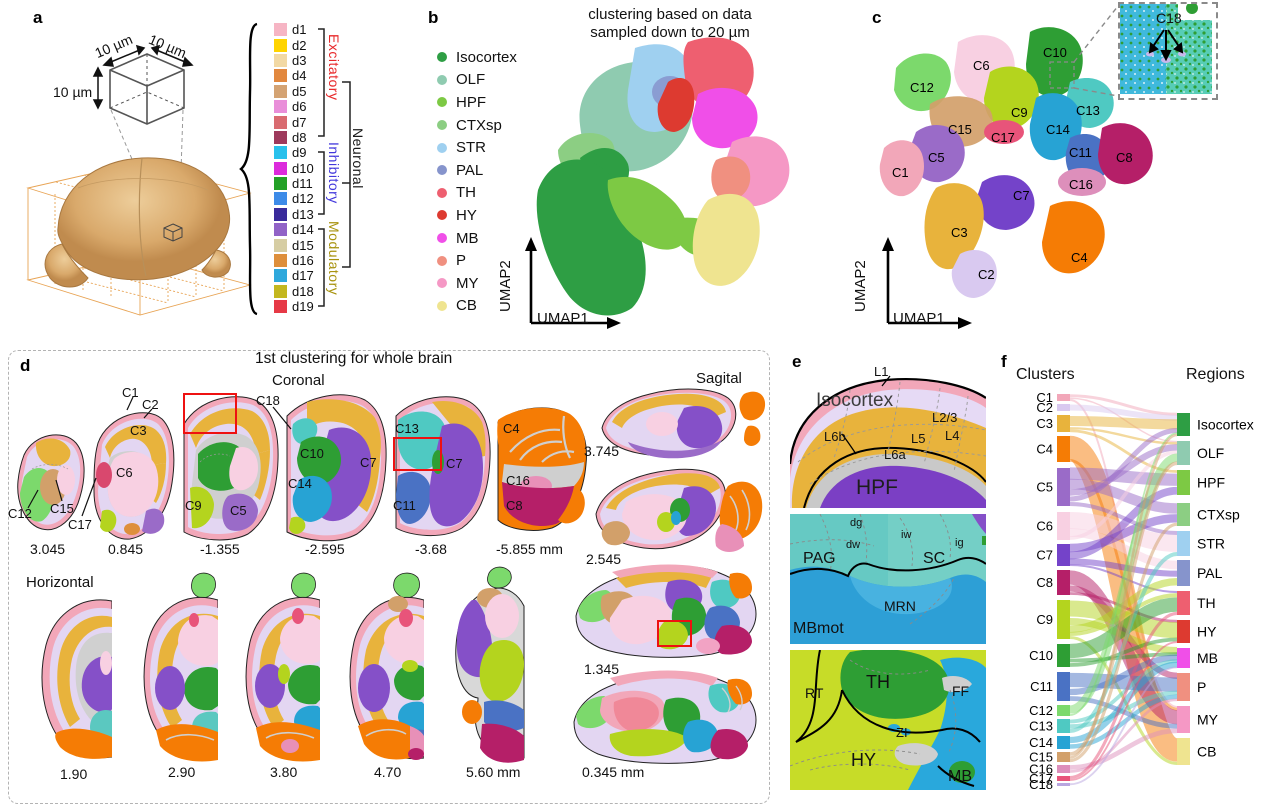 The height and width of the screenshot is (812, 1266). Describe the element at coordinates (1044, 449) in the screenshot. I see `sankey-cluster-label-C4: C4` at that location.